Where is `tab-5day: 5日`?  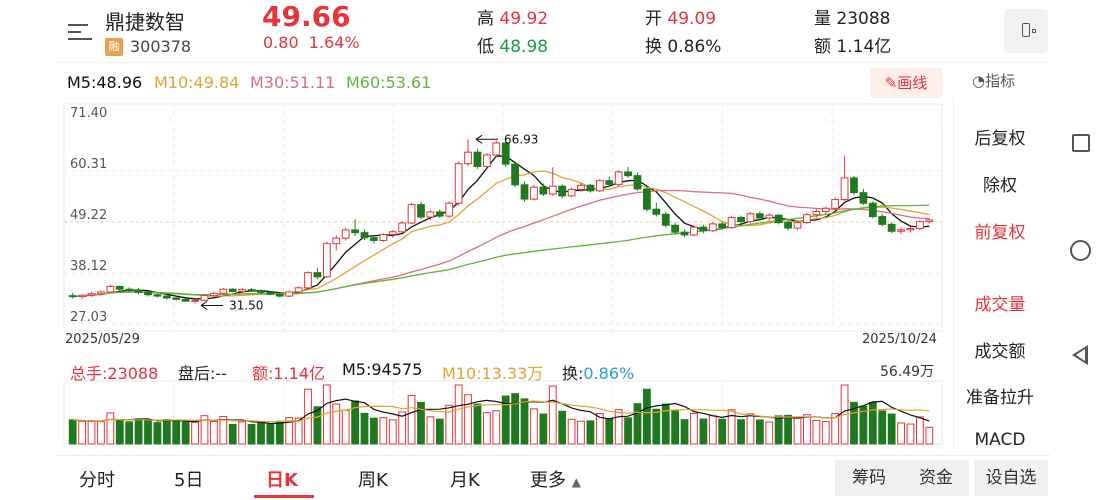 tab-5day: 5日 is located at coordinates (189, 480).